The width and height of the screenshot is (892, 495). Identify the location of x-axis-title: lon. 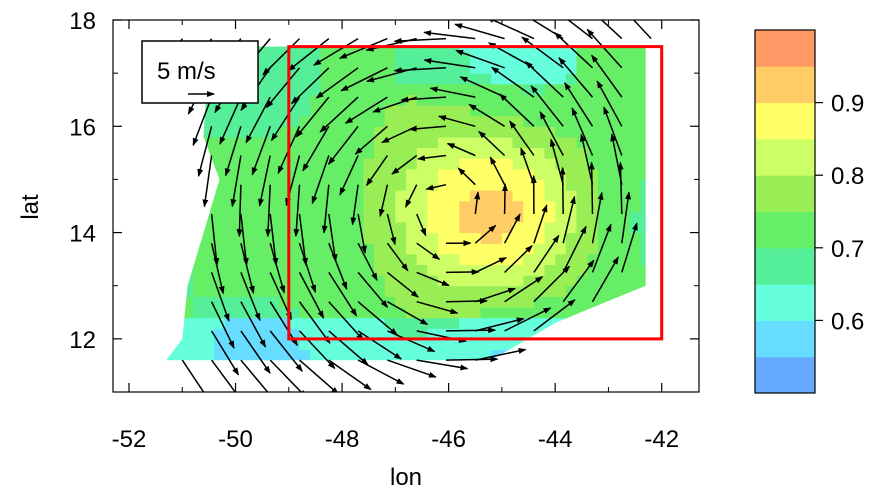
(406, 477).